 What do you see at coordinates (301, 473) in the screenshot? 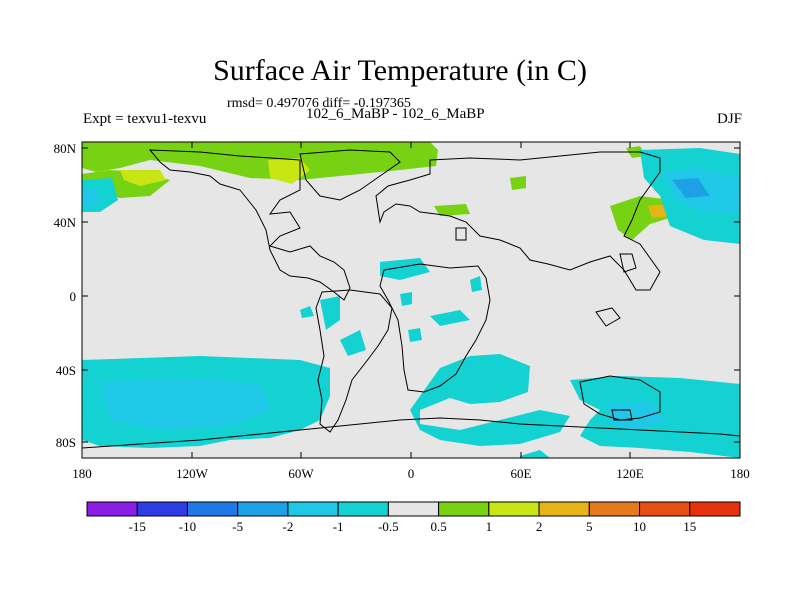
I see `x-tick-label: 60W` at bounding box center [301, 473].